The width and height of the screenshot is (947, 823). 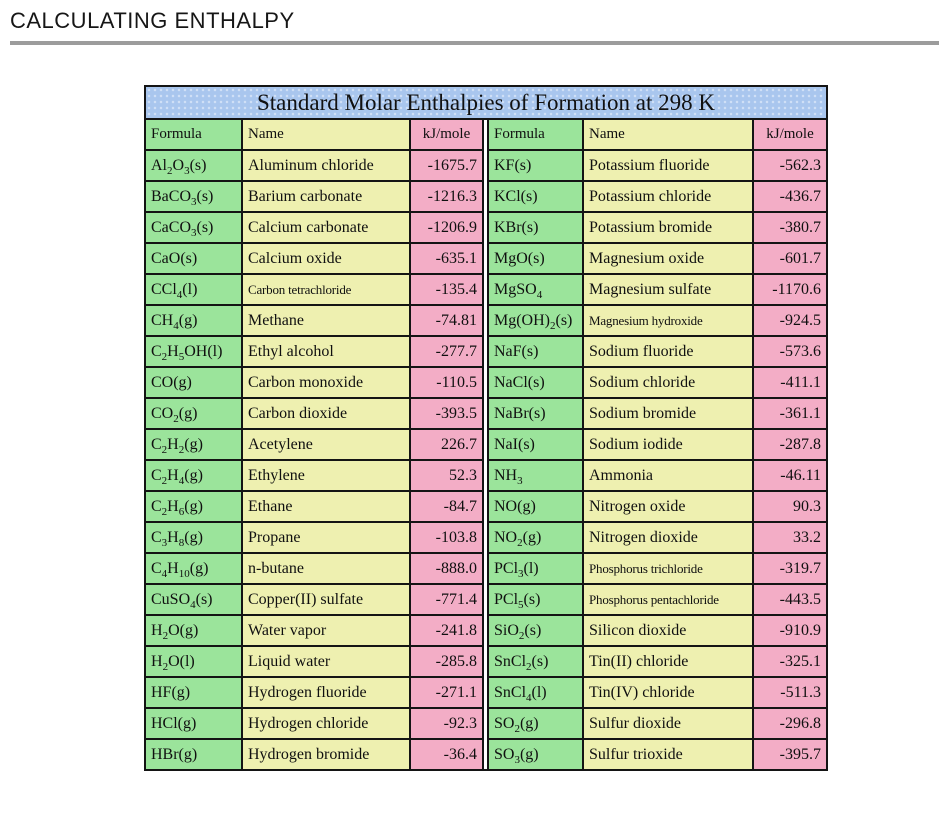 I want to click on formula-cell: CuSO4(s), so click(x=194, y=599).